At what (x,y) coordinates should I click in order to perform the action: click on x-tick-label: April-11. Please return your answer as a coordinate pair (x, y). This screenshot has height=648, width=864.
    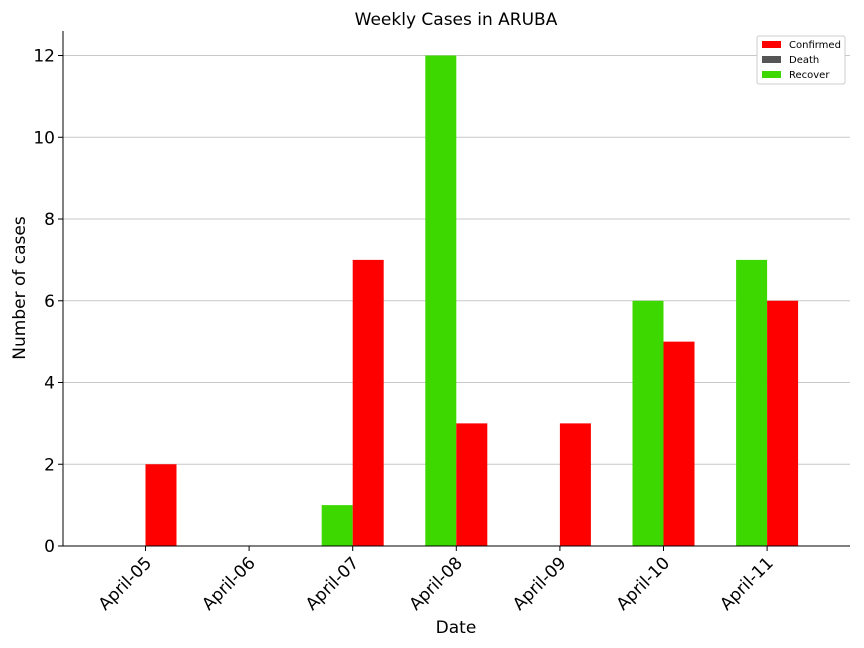
    Looking at the image, I should click on (746, 583).